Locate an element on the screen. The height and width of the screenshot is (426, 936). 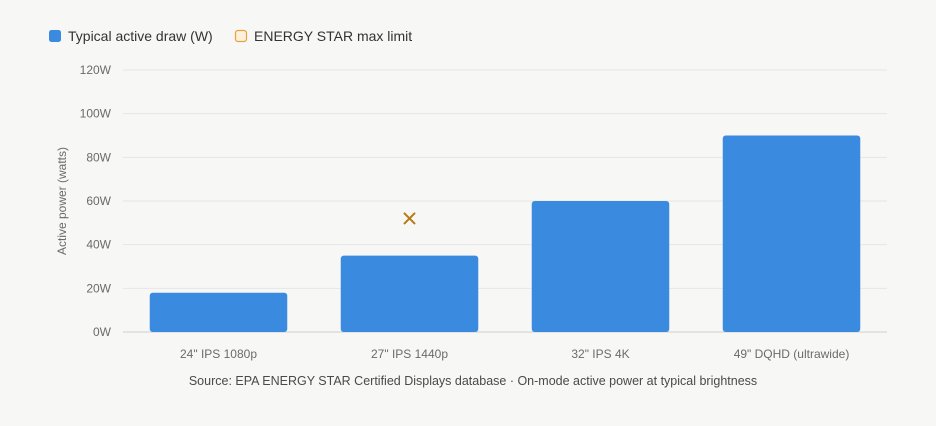
limit-marker is located at coordinates (409, 218).